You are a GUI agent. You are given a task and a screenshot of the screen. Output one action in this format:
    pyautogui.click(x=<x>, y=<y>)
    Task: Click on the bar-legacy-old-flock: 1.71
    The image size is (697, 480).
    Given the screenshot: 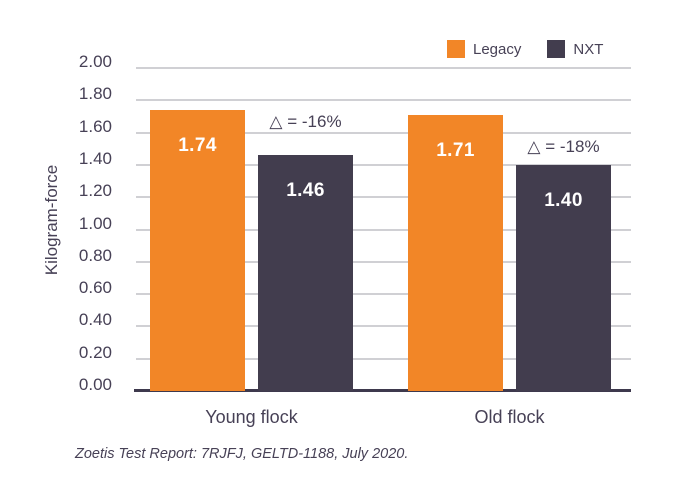 What is the action you would take?
    pyautogui.click(x=455, y=252)
    